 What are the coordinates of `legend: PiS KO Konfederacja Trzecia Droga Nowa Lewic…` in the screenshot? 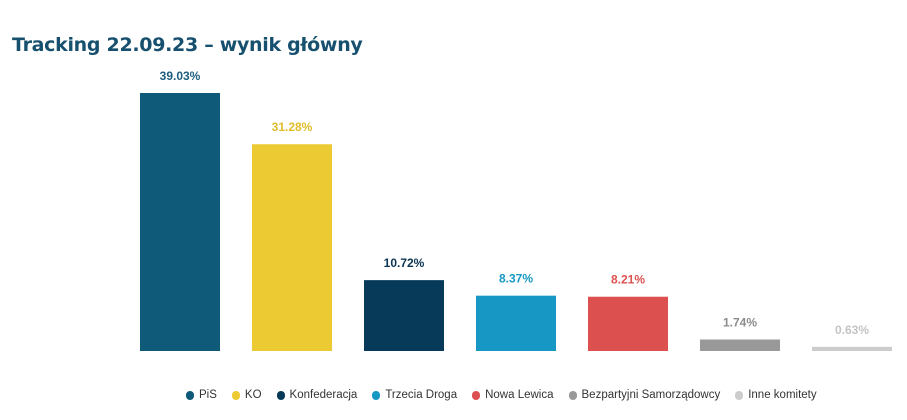 It's located at (501, 395).